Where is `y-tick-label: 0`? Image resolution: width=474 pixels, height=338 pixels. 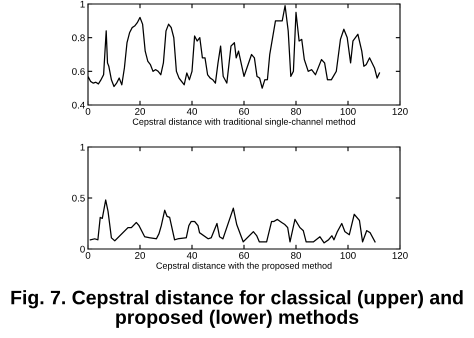 y-tick-label: 0 is located at coordinates (82, 249).